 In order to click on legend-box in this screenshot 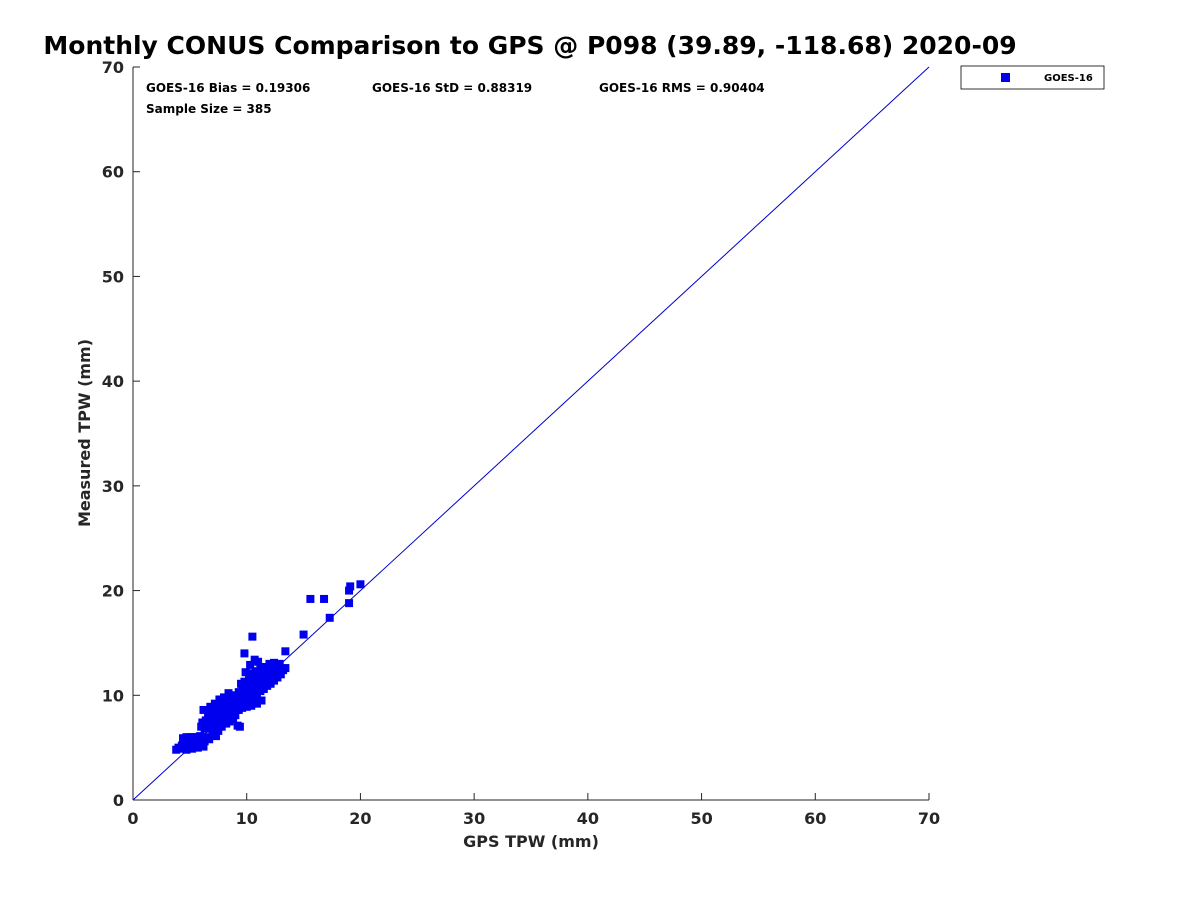, I will do `click(1032, 77)`.